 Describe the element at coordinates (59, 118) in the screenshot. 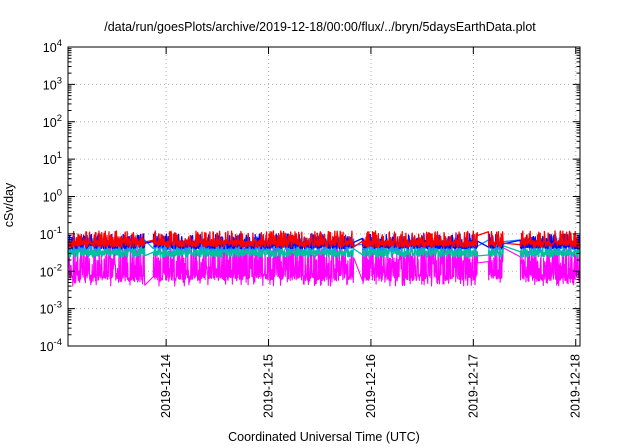

I see `y-tick-exponent: 2` at that location.